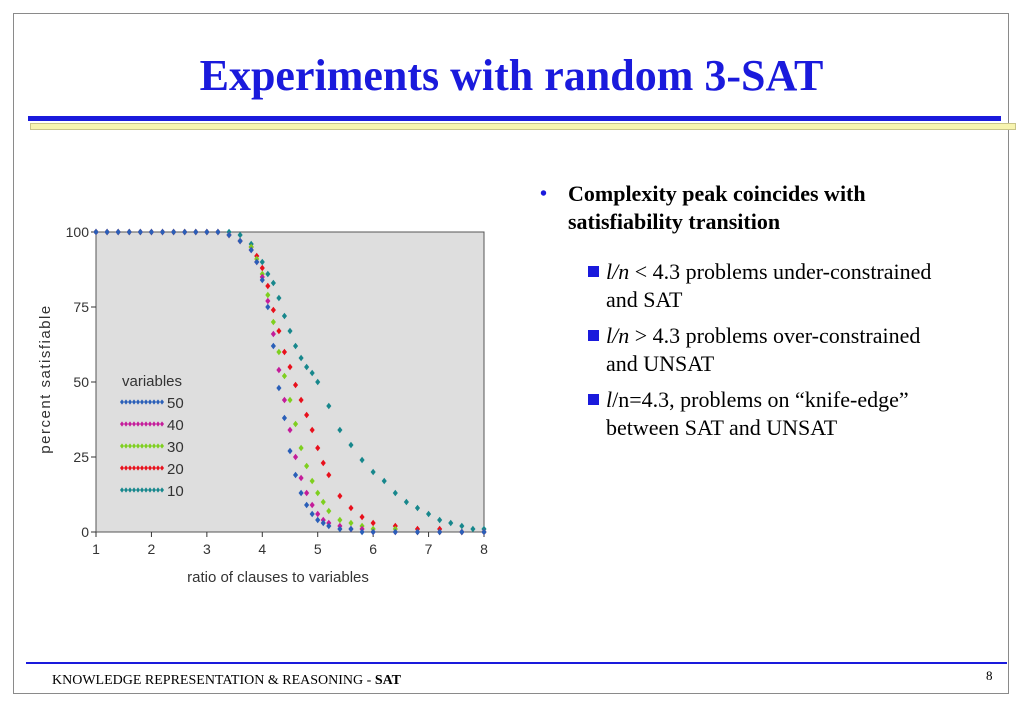  Describe the element at coordinates (213, 680) in the screenshot. I see `footer-text: KNOWLEDGE REPRESENTATION & REASONING -` at that location.